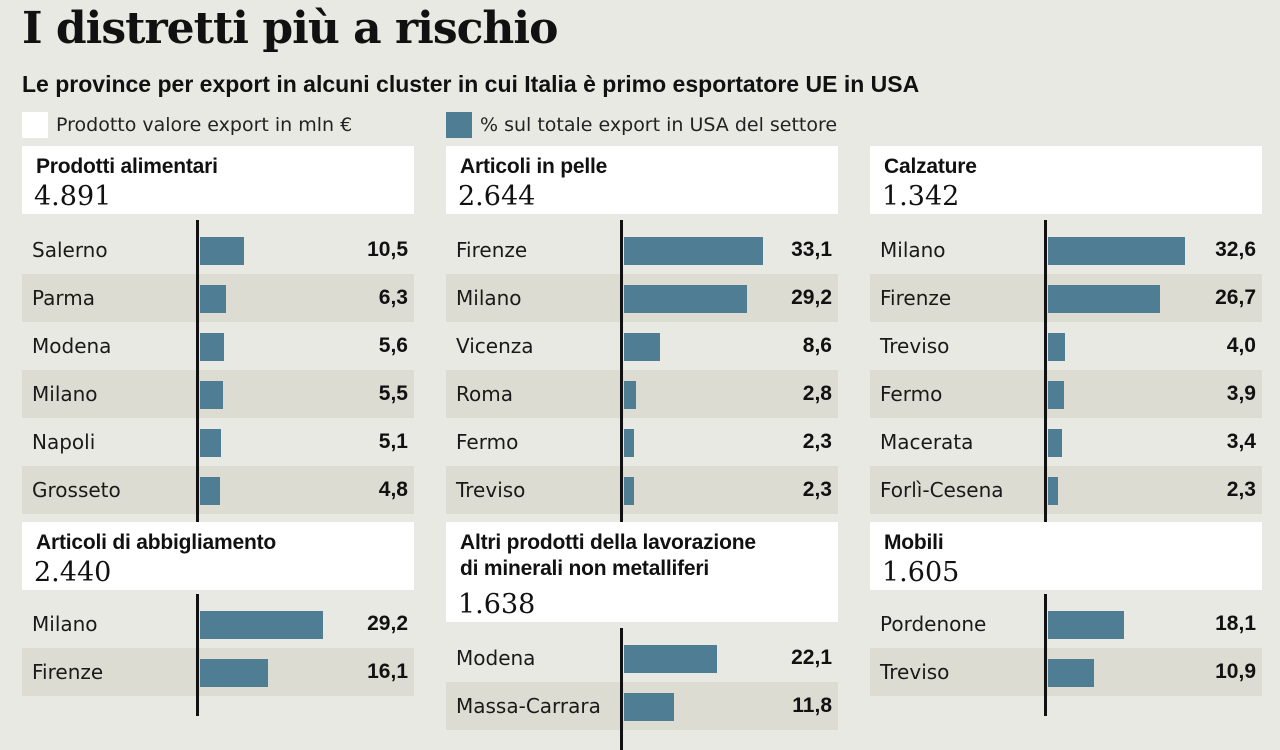  Describe the element at coordinates (393, 297) in the screenshot. I see `share-value-label: 6,3` at that location.